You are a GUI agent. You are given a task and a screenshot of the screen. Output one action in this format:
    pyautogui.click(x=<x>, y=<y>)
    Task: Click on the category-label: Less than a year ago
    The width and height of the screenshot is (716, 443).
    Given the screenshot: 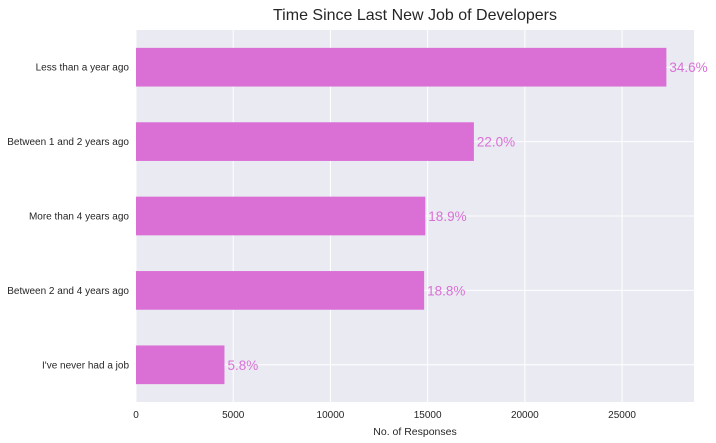 What is the action you would take?
    pyautogui.click(x=83, y=68)
    